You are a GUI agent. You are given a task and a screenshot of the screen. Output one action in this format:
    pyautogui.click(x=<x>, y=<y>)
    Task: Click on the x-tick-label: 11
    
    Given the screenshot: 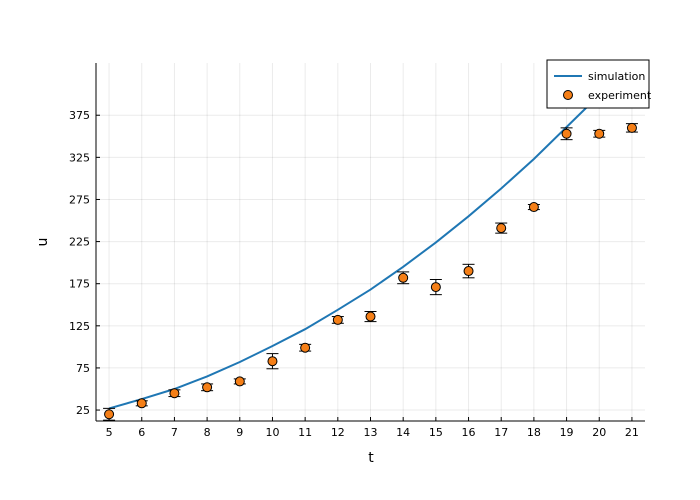 What is the action you would take?
    pyautogui.click(x=305, y=432)
    